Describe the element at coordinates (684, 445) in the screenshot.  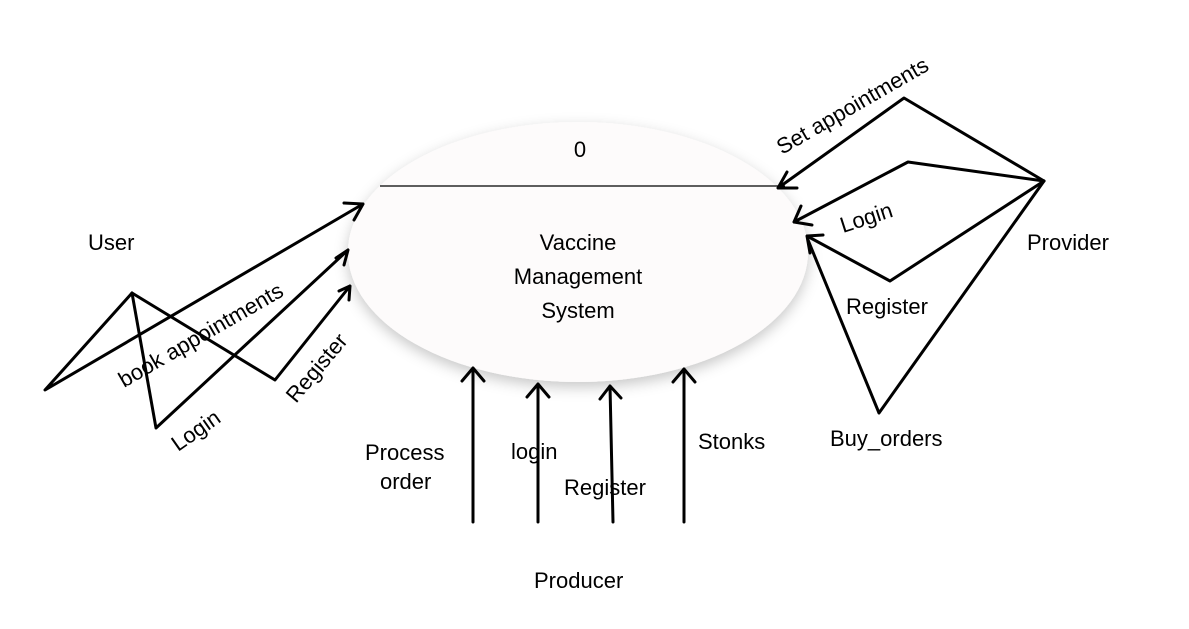
I see `flow-arrow-stonks` at that location.